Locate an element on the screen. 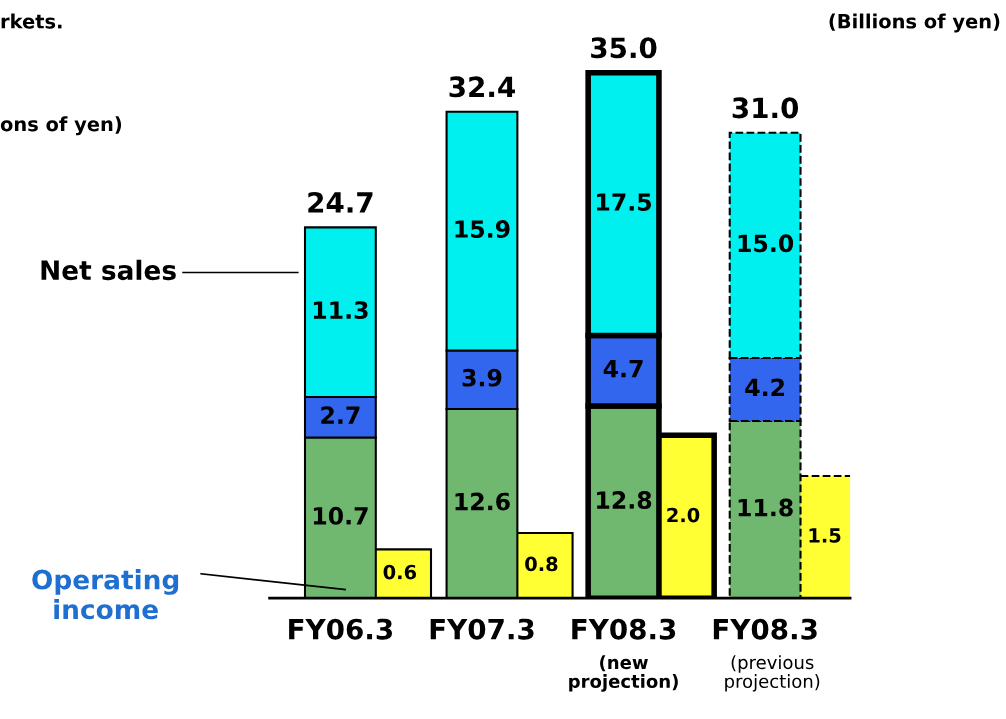  text: Net sales is located at coordinates (108, 270).